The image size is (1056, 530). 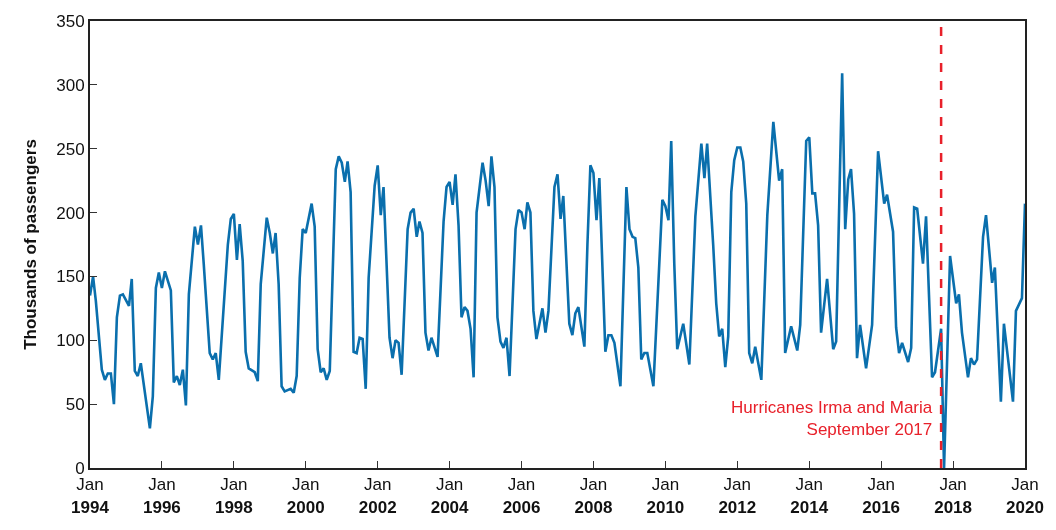 What do you see at coordinates (953, 496) in the screenshot?
I see `x-tick-label: Jan 2018` at bounding box center [953, 496].